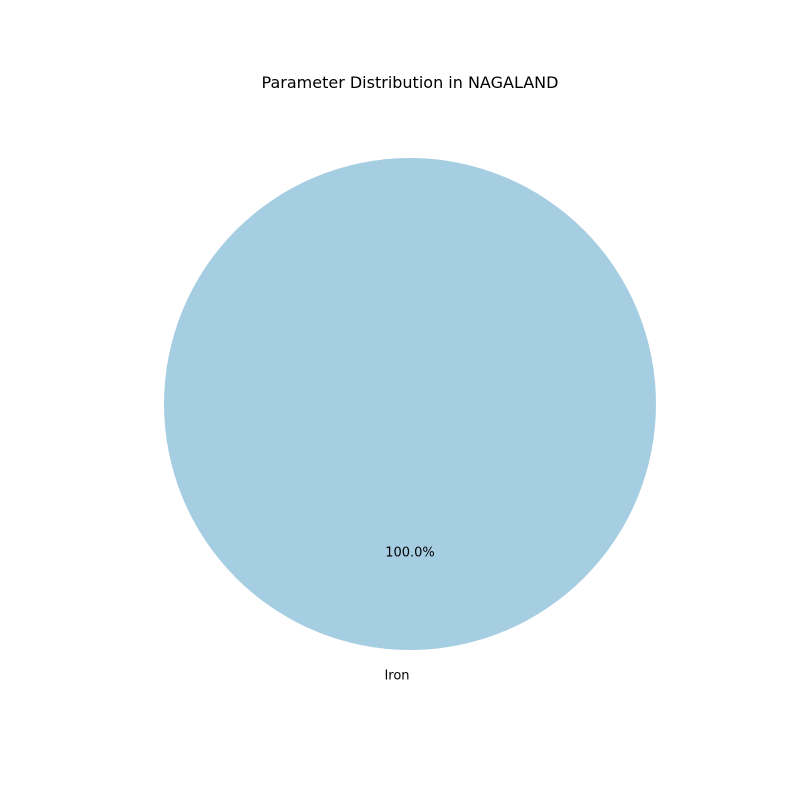 This screenshot has width=800, height=800. I want to click on slice-label: Iron, so click(396, 676).